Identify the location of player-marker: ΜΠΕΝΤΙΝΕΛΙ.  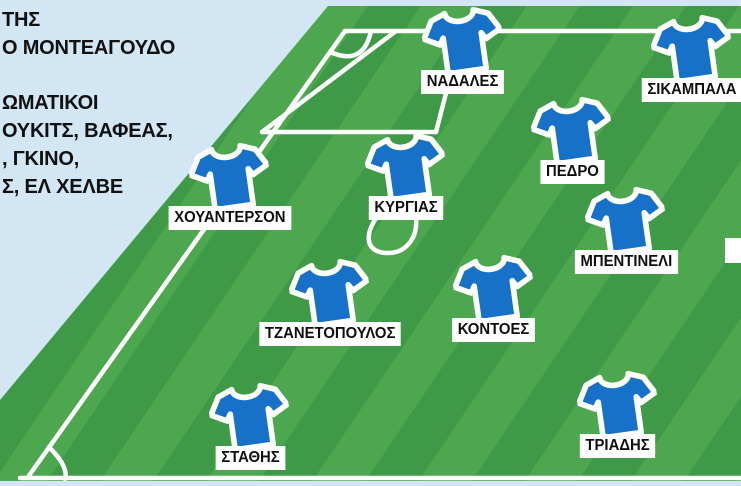
(626, 229).